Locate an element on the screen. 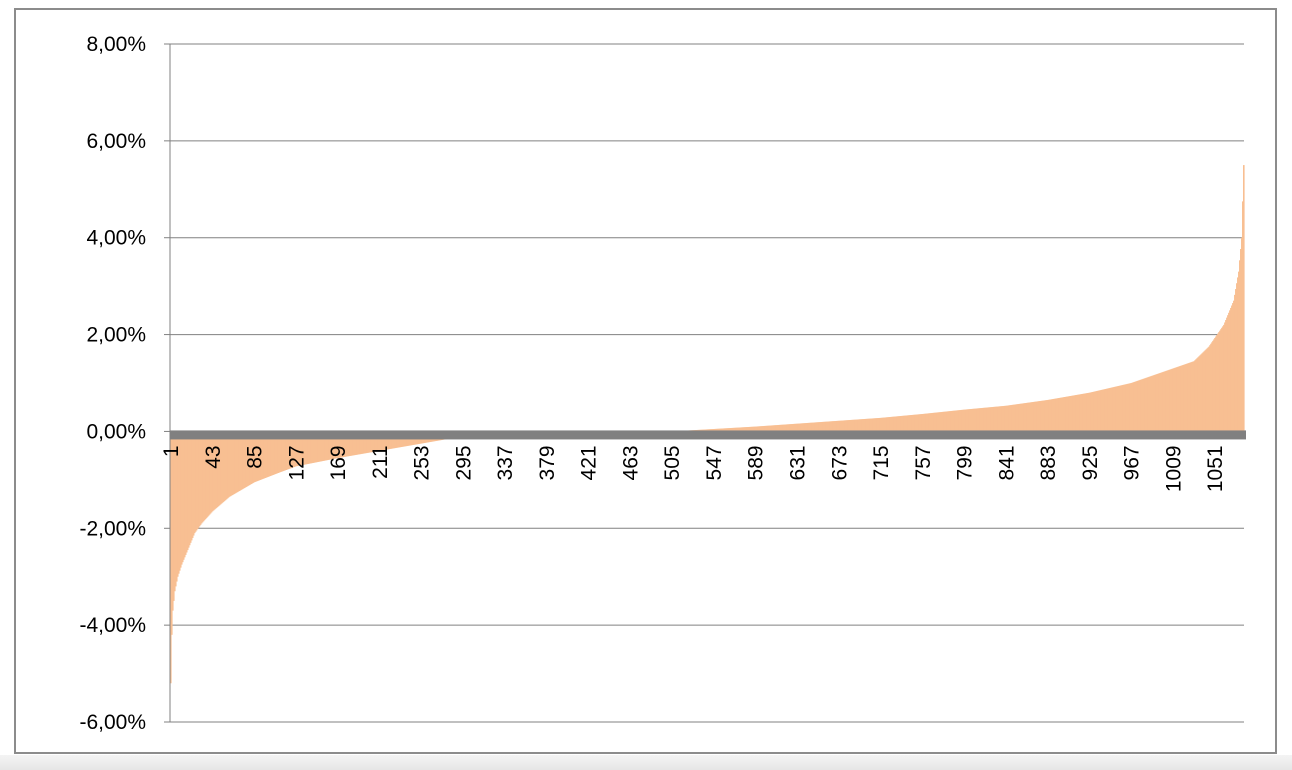 The image size is (1292, 770). x-tick-label: 841 is located at coordinates (1006, 462).